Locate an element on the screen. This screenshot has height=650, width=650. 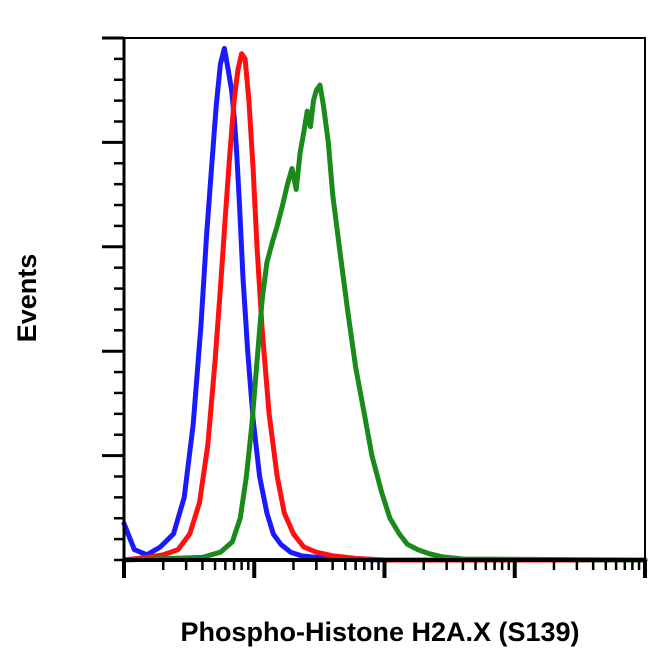
y-axis-label: Events is located at coordinates (27, 298).